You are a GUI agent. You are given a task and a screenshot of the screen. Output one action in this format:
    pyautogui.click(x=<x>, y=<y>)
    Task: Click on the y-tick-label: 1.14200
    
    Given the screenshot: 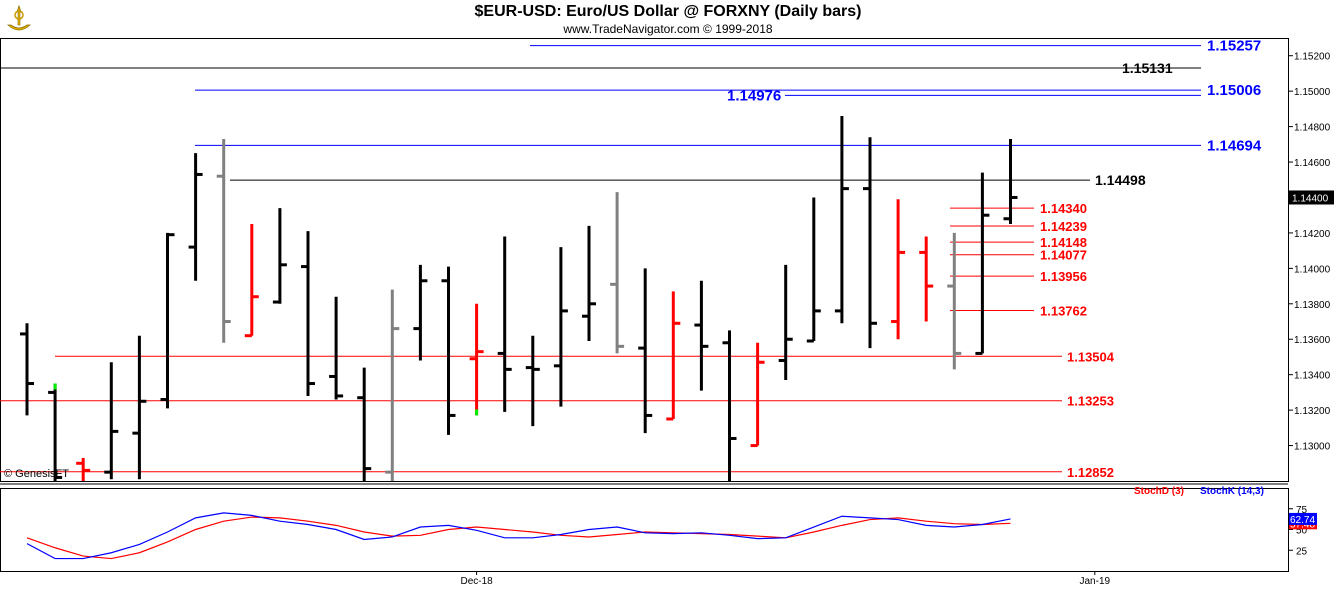 What is the action you would take?
    pyautogui.click(x=1312, y=234)
    